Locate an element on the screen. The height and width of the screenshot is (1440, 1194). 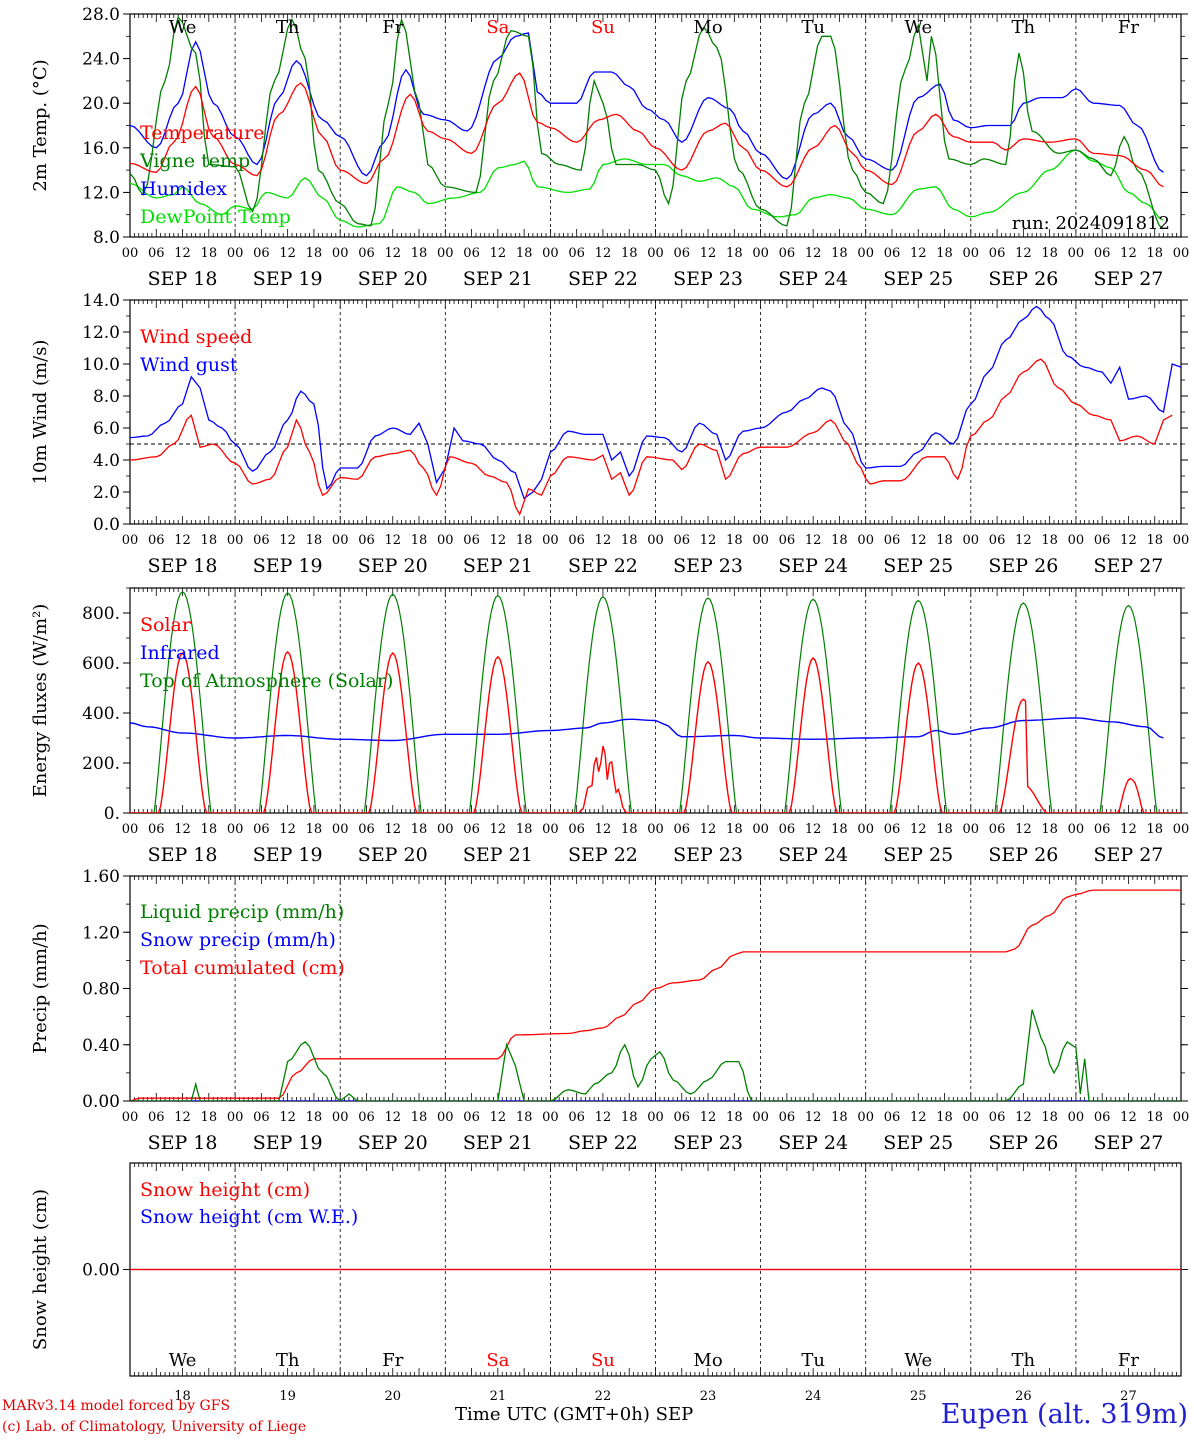
series-liquid-precip-mm-h- is located at coordinates (655, 1055).